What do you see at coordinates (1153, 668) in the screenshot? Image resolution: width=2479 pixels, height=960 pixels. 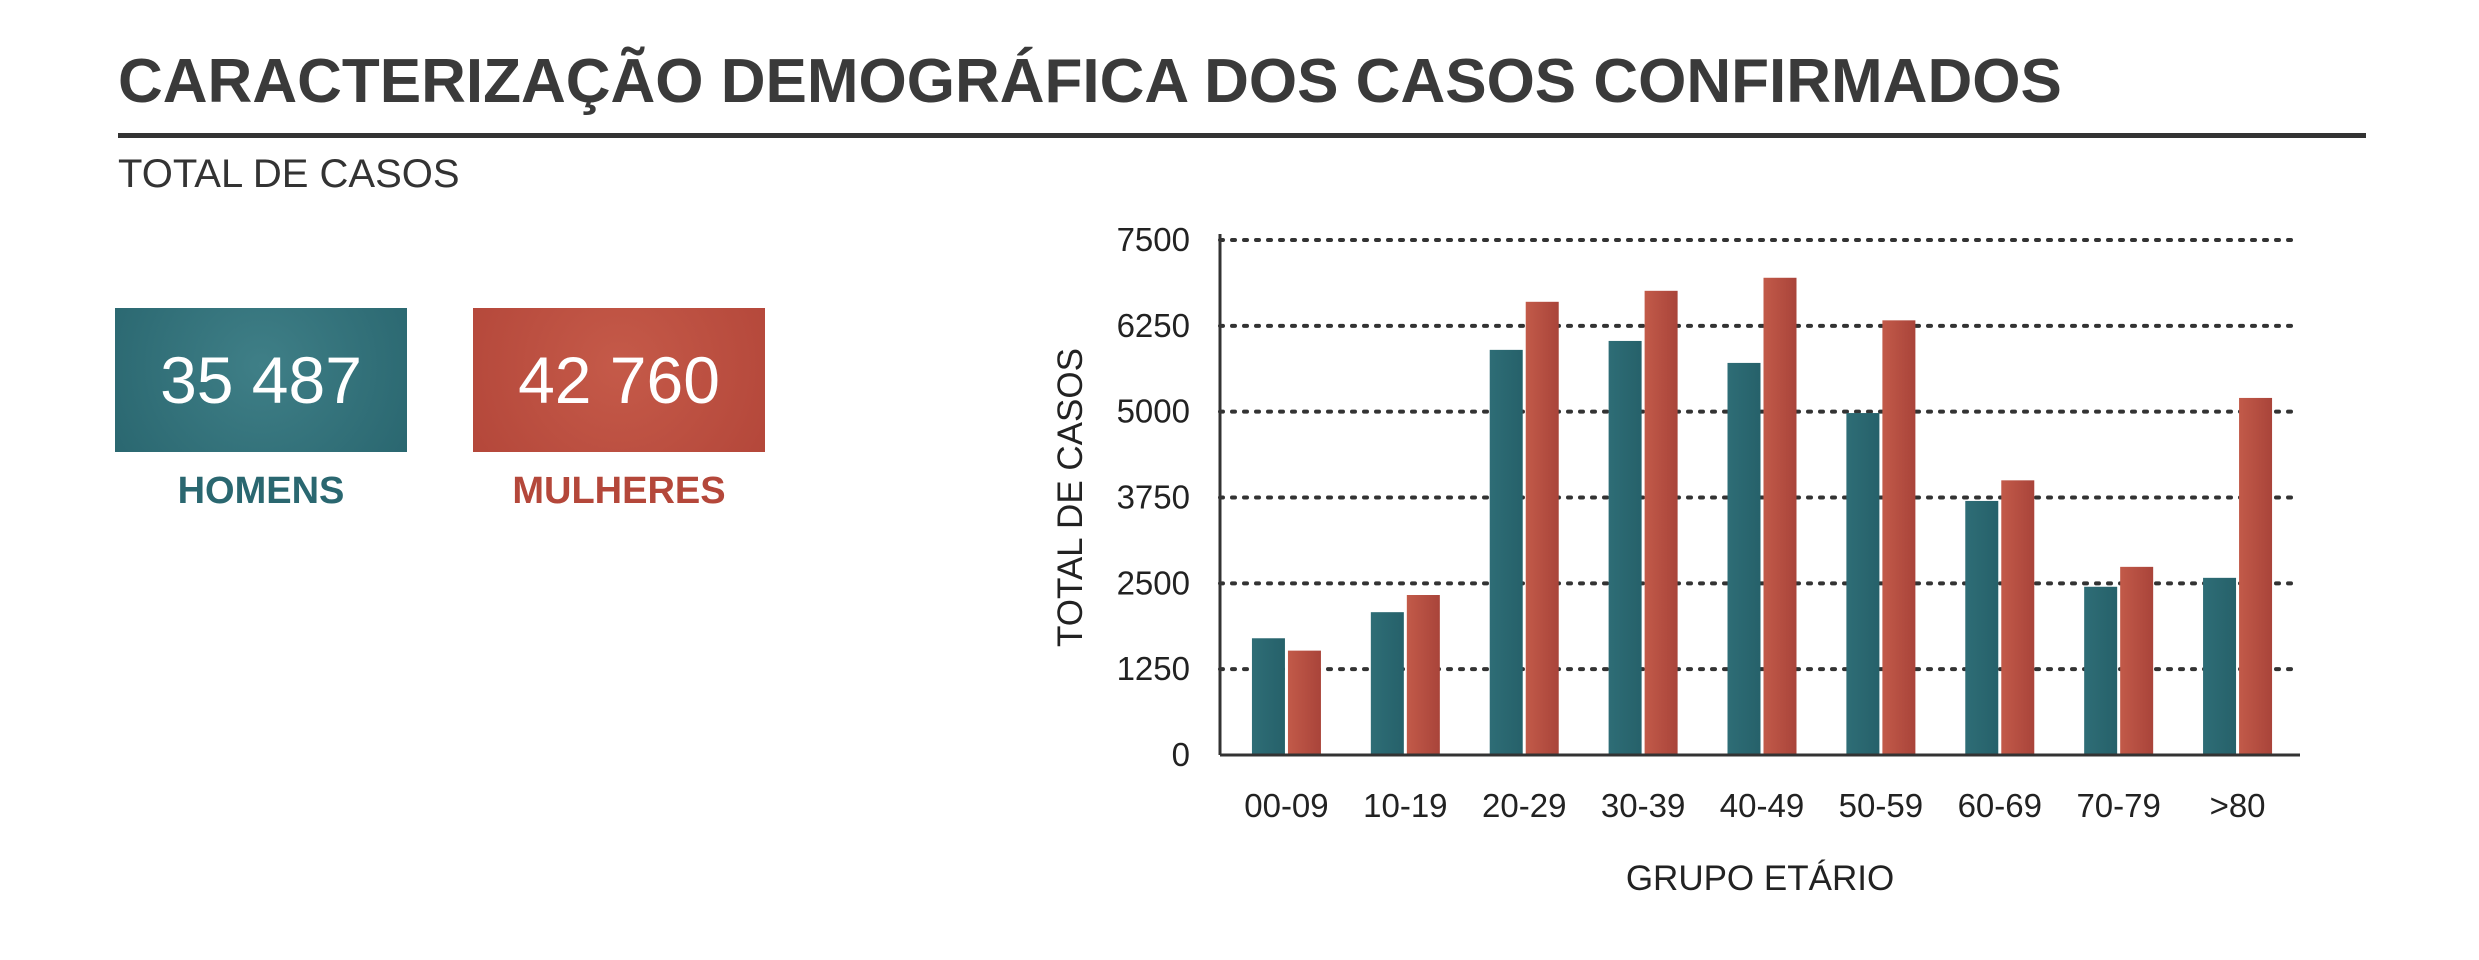 I see `y-tick-label: 1250` at bounding box center [1153, 668].